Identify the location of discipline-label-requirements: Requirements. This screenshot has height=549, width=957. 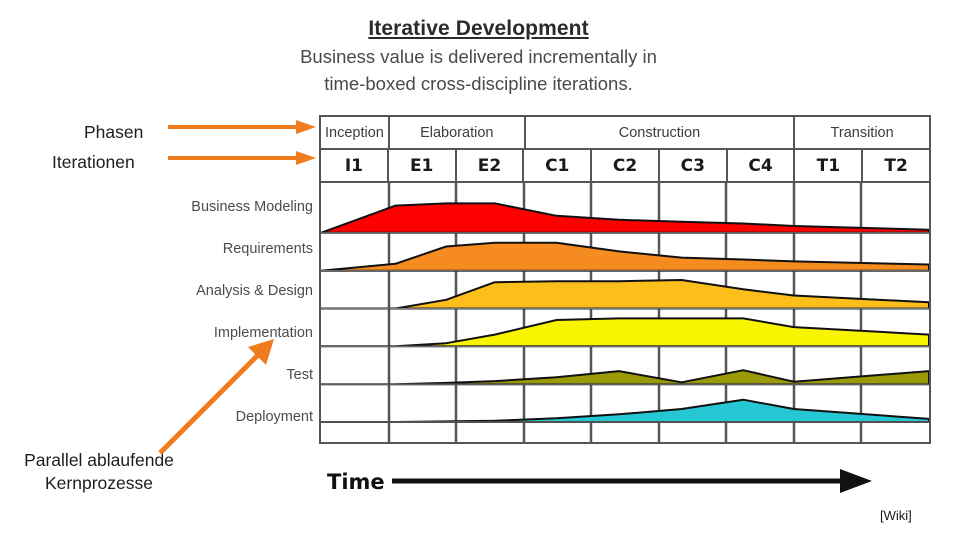
(267, 248).